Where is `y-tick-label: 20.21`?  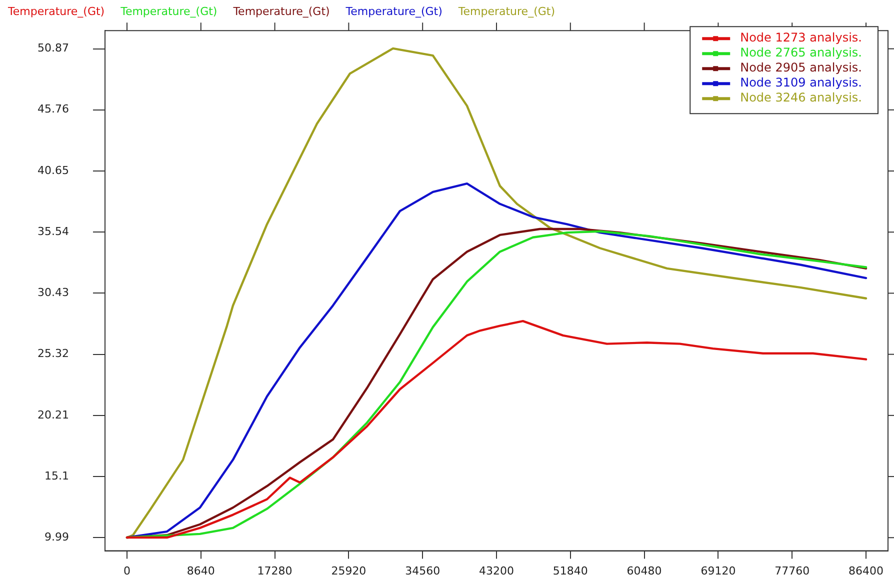
y-tick-label: 20.21 is located at coordinates (53, 415).